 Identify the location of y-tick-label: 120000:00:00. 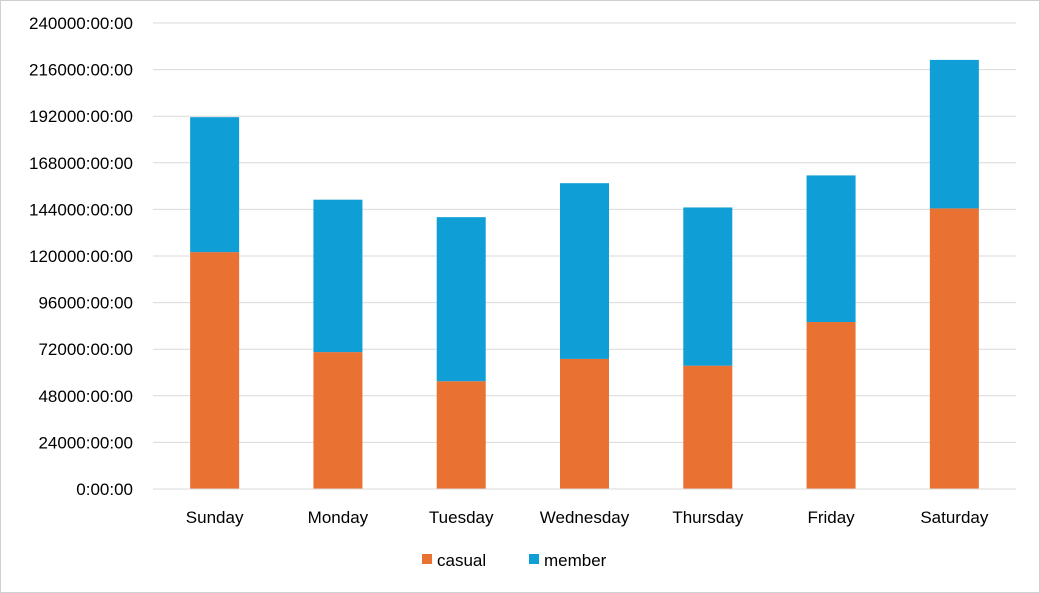
(81, 256).